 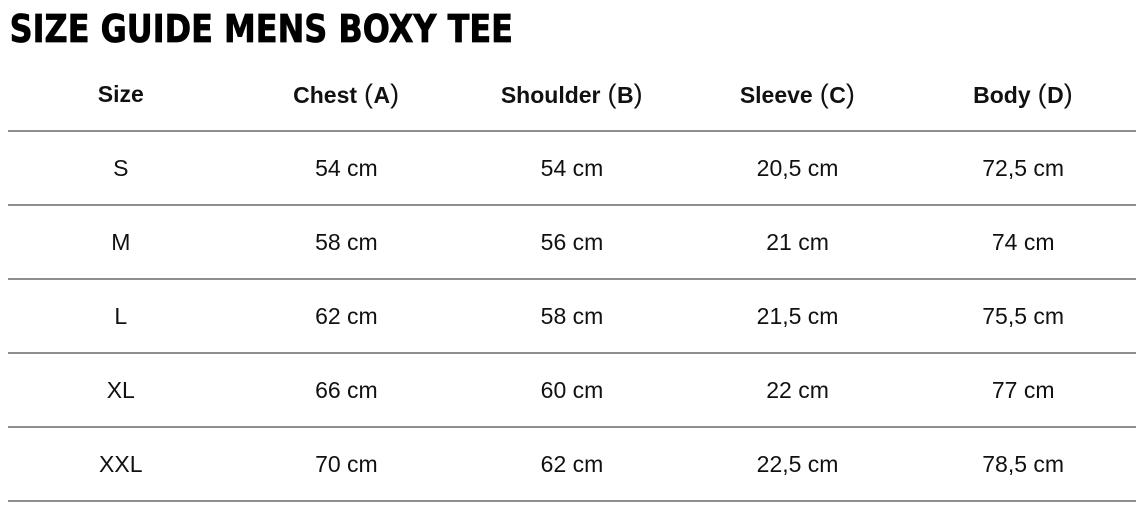 What do you see at coordinates (325, 94) in the screenshot?
I see `header-label-chest: Chest` at bounding box center [325, 94].